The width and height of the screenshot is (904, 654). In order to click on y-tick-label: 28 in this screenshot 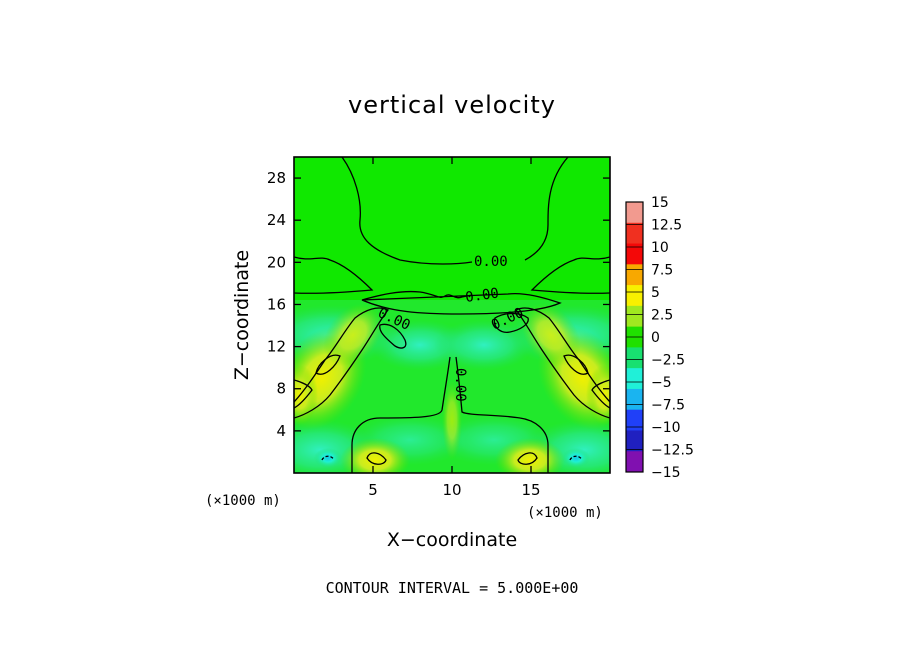, I will do `click(276, 178)`.